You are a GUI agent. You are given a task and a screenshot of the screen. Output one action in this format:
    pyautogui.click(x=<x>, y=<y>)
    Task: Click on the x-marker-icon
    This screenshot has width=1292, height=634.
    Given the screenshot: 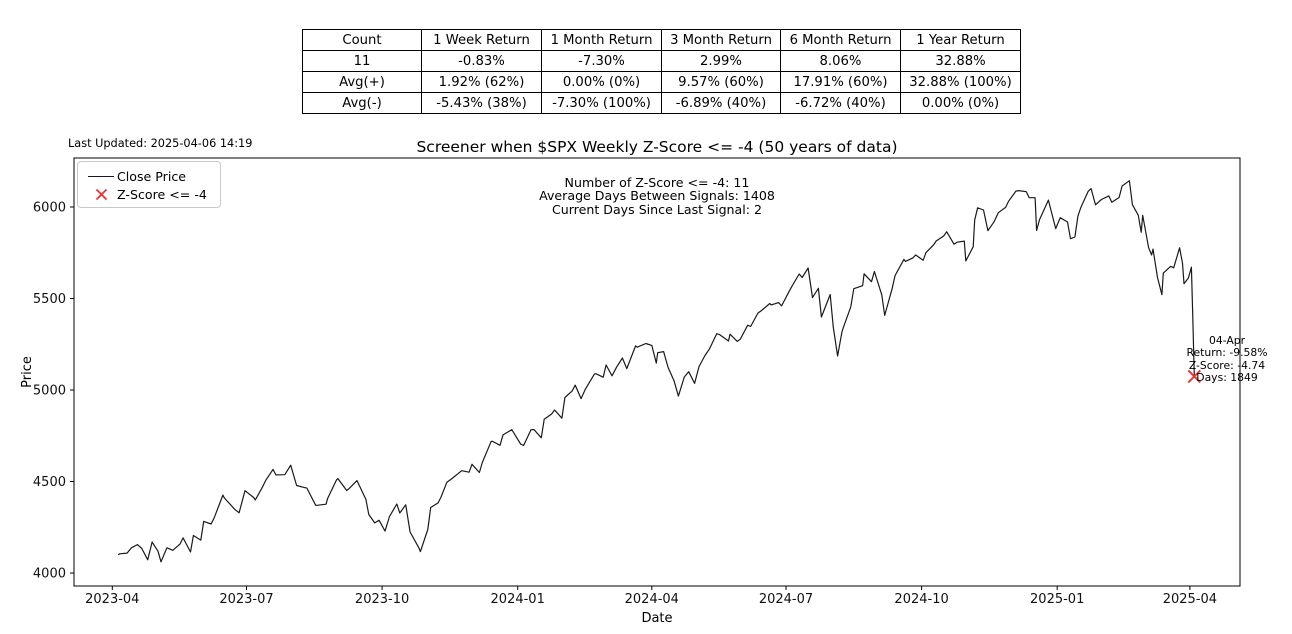 What is the action you would take?
    pyautogui.click(x=101, y=194)
    